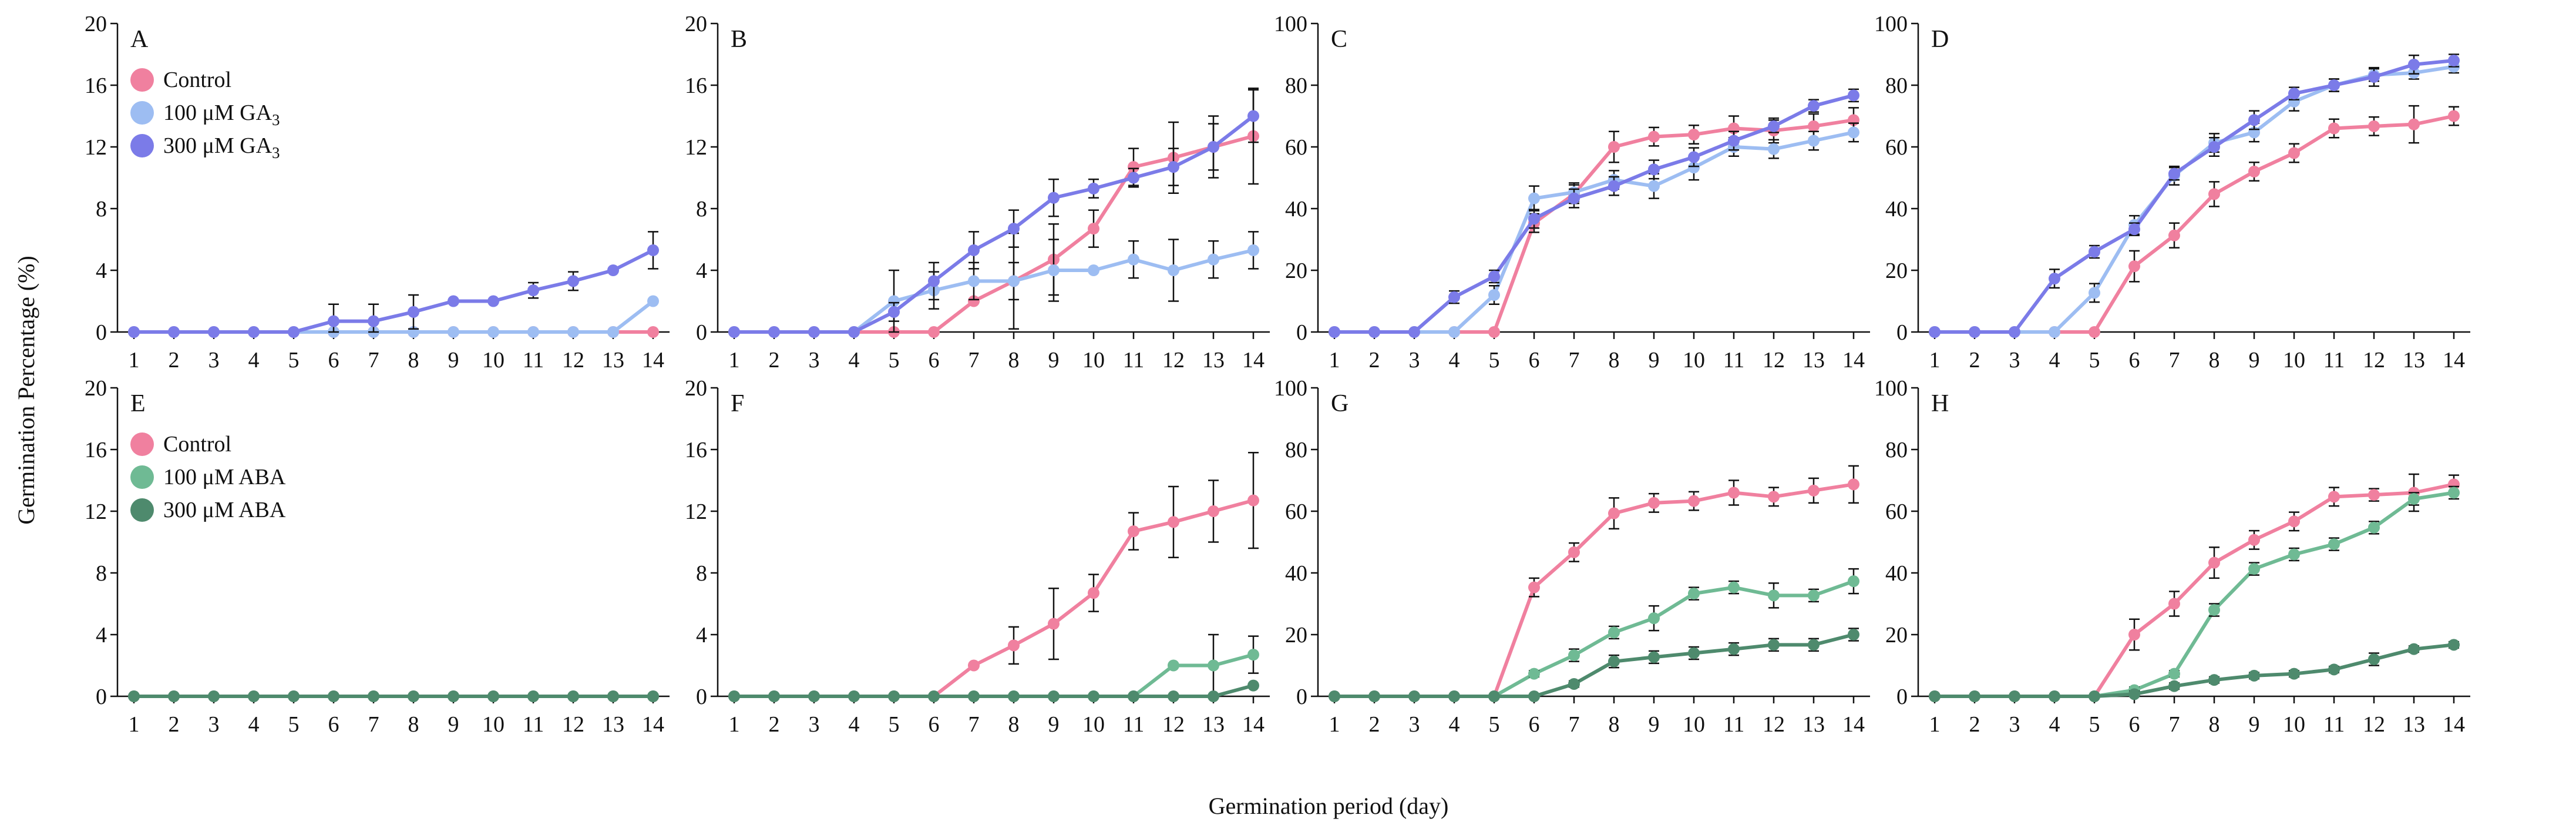 The image size is (2576, 825). I want to click on x-tick-label: 12, so click(2374, 360).